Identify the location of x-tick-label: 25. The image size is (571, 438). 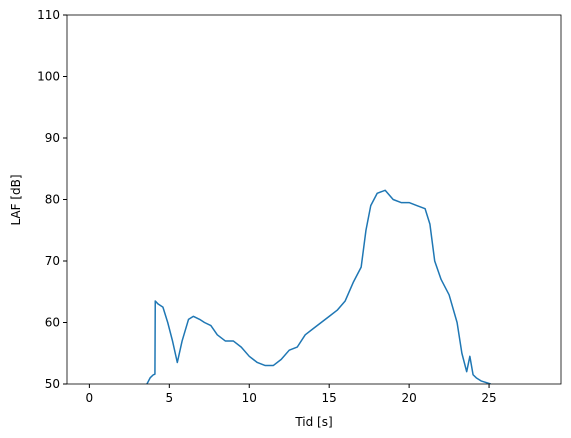
(488, 398).